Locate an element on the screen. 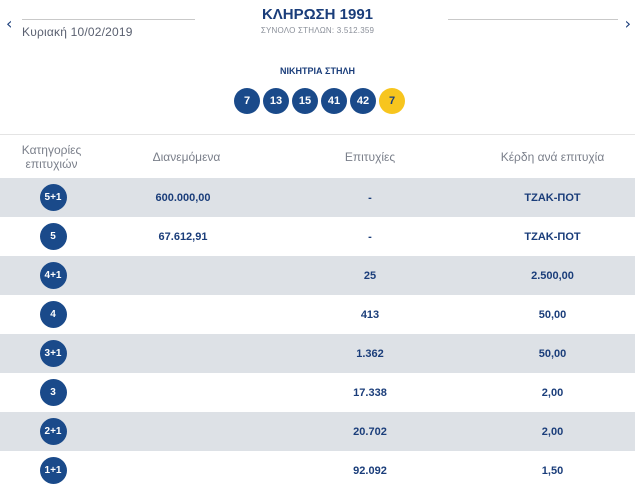 This screenshot has height=489, width=635. category-cell: 3 is located at coordinates (53, 392).